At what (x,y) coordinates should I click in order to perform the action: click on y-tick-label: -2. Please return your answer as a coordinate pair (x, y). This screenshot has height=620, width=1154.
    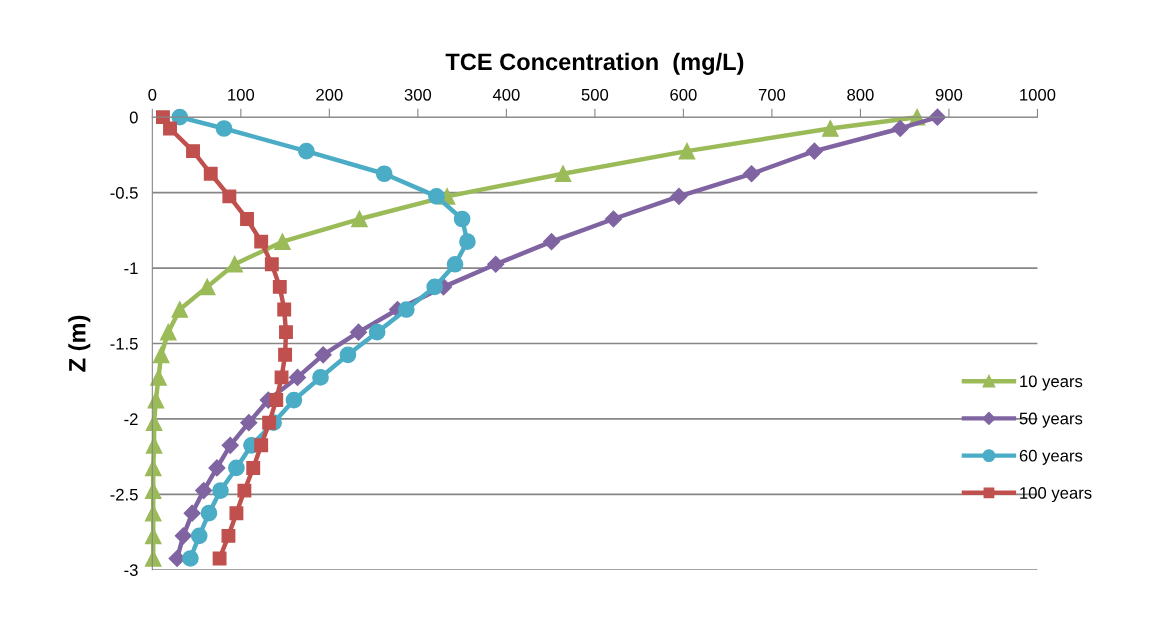
    Looking at the image, I should click on (131, 419).